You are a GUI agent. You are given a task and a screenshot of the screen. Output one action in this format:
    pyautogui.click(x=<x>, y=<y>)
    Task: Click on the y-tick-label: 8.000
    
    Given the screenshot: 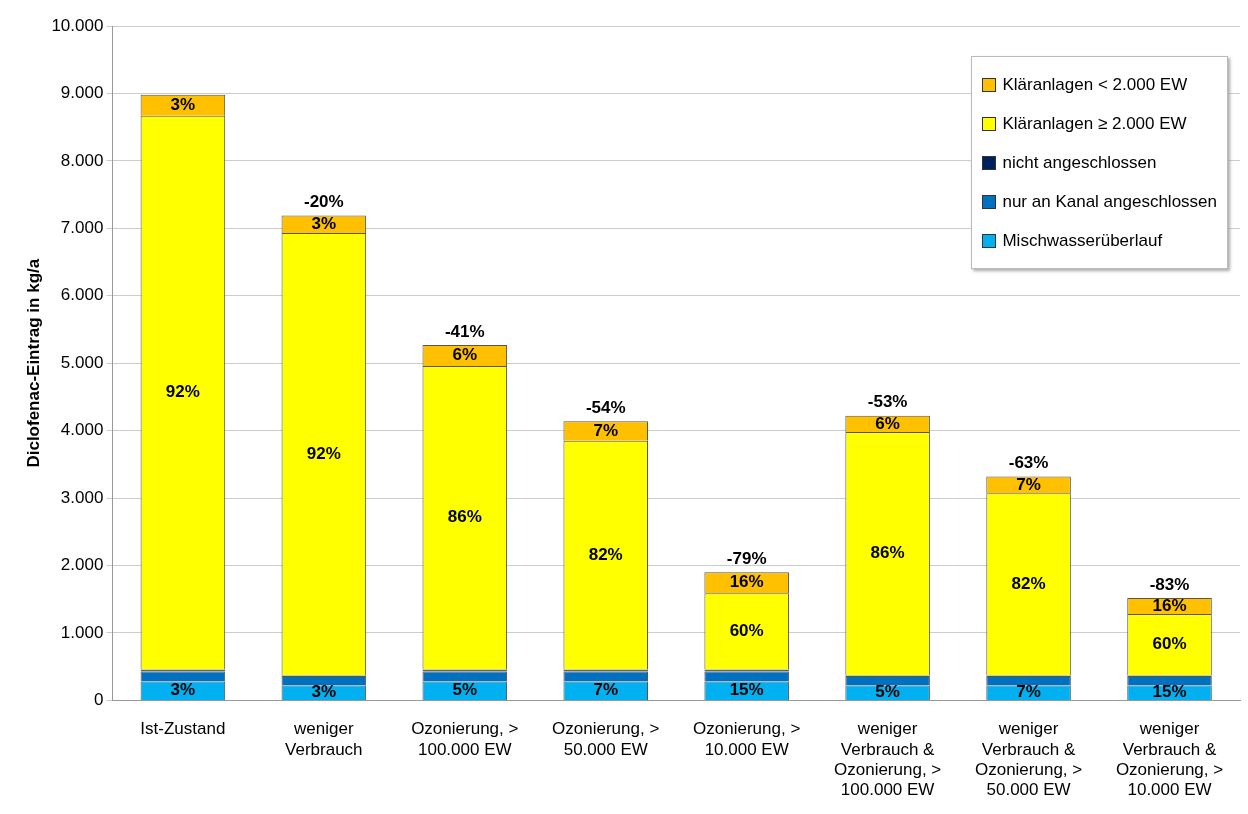 What is the action you would take?
    pyautogui.click(x=82, y=160)
    